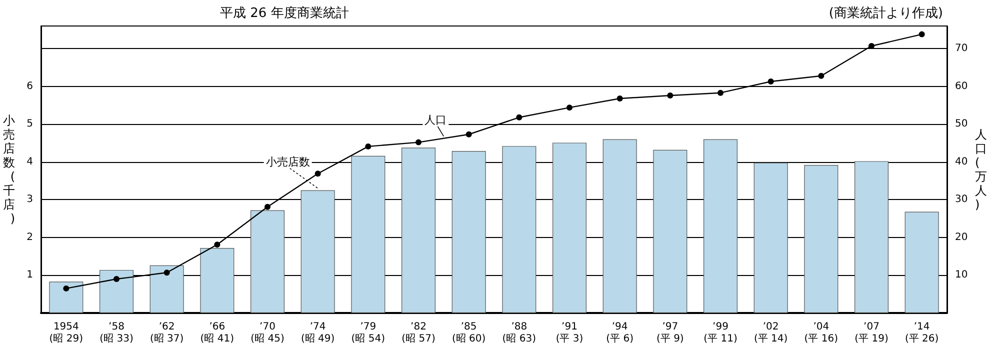  I want to click on y2-tick-label: 10, so click(961, 275).